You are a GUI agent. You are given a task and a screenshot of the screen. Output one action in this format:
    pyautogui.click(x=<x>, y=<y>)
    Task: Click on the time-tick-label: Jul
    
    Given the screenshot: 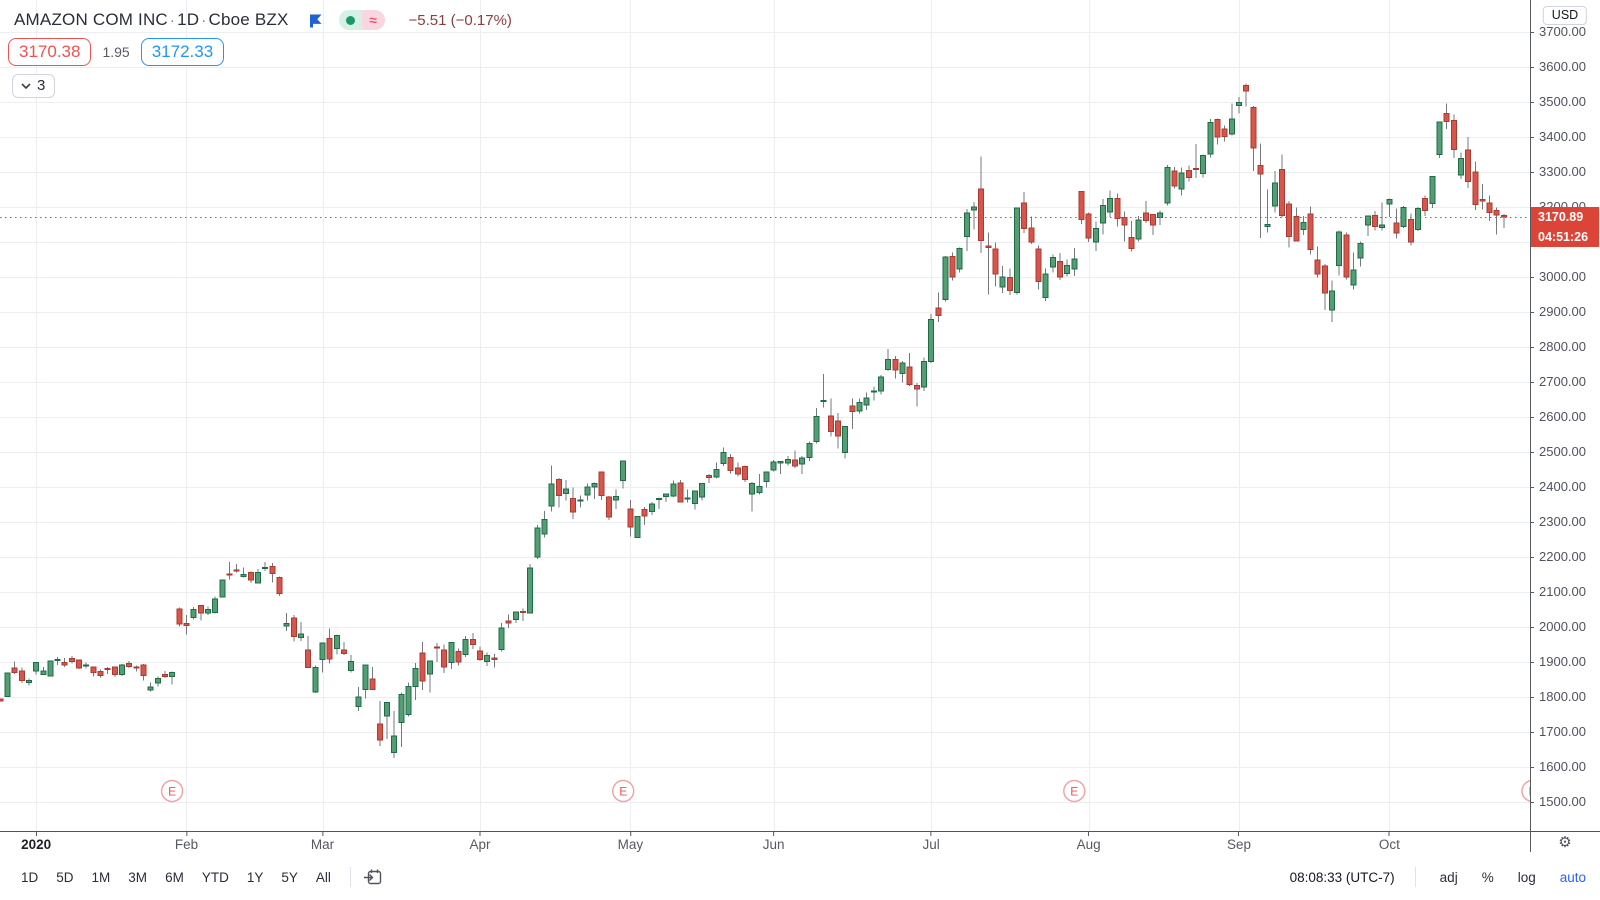 What is the action you would take?
    pyautogui.click(x=931, y=842)
    